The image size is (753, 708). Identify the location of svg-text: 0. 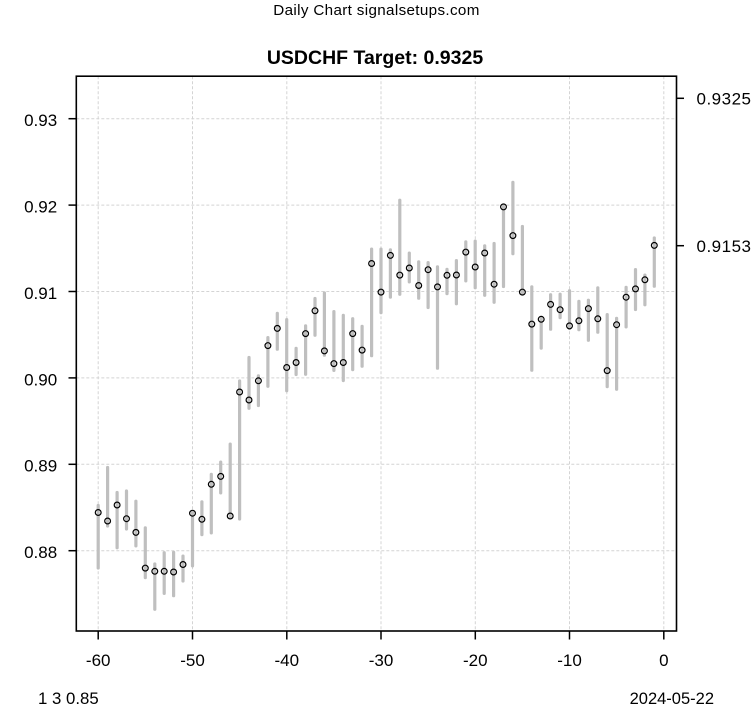
(663, 660).